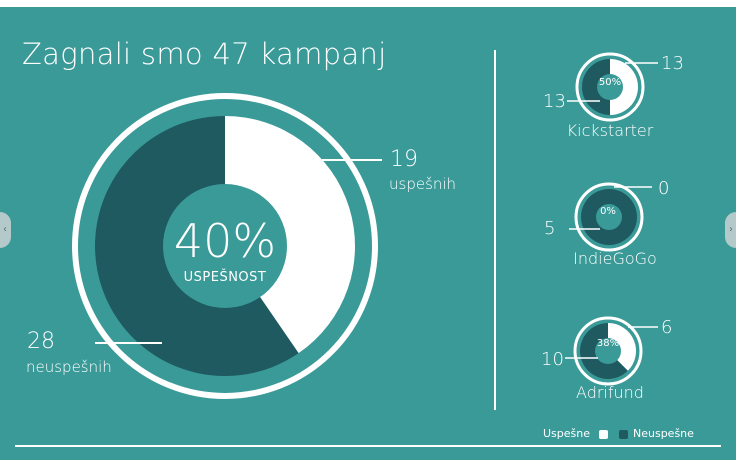 This screenshot has width=736, height=460. What do you see at coordinates (622, 347) in the screenshot?
I see `adrifund-slice-success` at bounding box center [622, 347].